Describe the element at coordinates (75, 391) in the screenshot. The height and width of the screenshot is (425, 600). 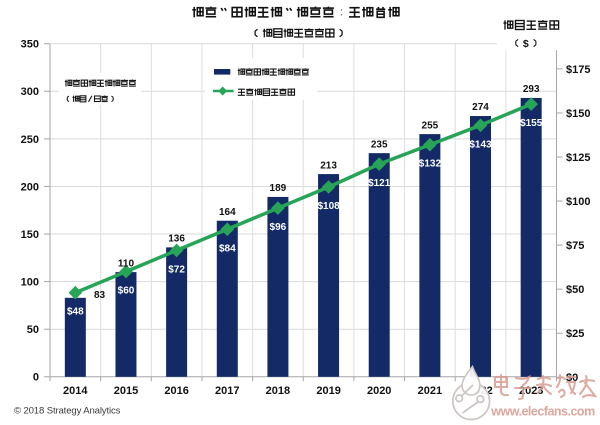
I see `svg-text: 2014` at that location.